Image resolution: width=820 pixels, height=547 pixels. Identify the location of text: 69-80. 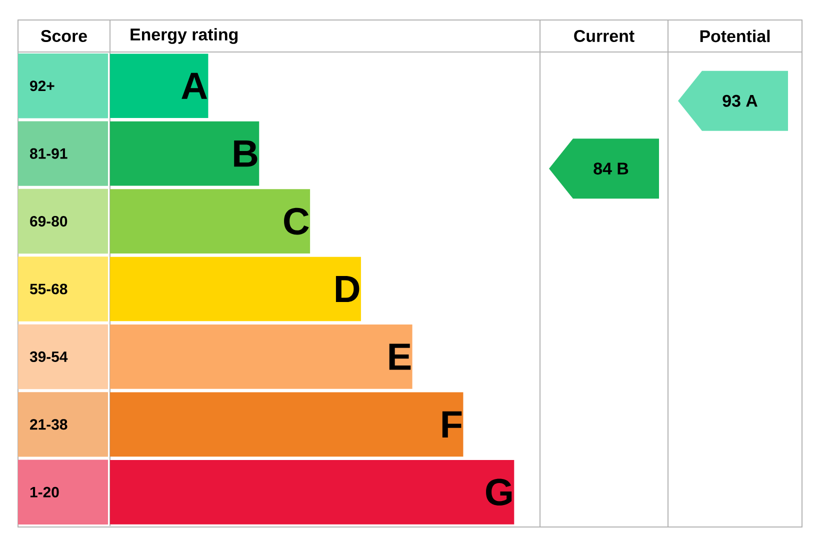
(49, 221).